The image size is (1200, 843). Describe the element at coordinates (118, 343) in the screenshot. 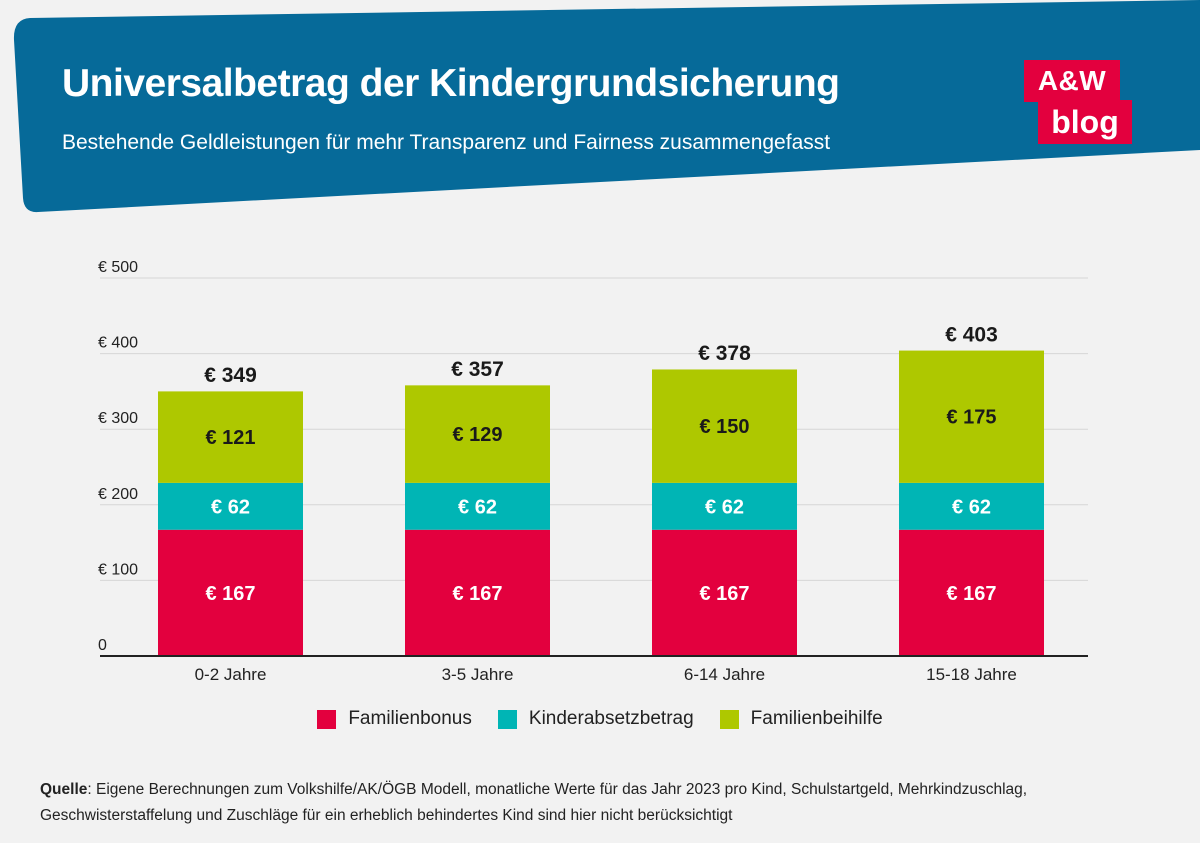

I see `y-tick-label: € 400` at that location.